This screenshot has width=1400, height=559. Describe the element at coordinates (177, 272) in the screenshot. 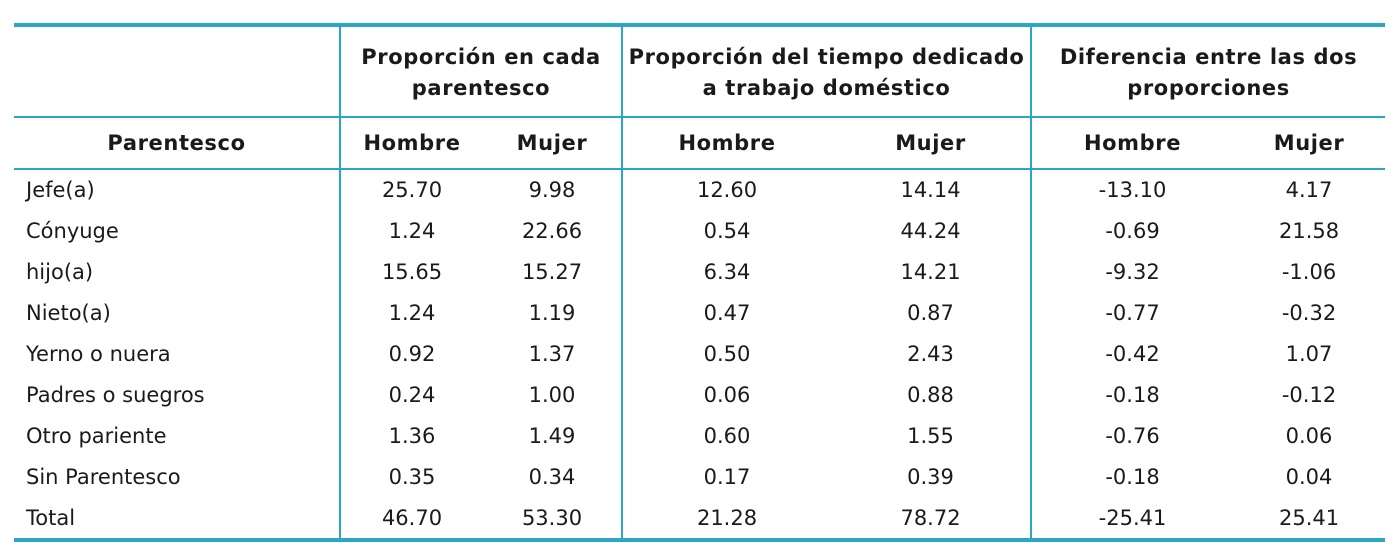

I see `row-label: hijo(a)` at that location.